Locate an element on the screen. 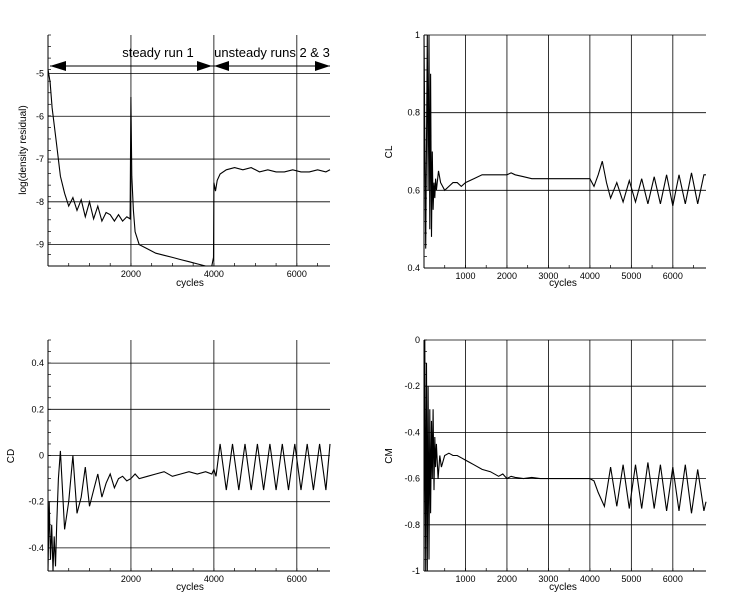 This screenshot has width=751, height=605. y-axis-label-cm: CM is located at coordinates (389, 456).